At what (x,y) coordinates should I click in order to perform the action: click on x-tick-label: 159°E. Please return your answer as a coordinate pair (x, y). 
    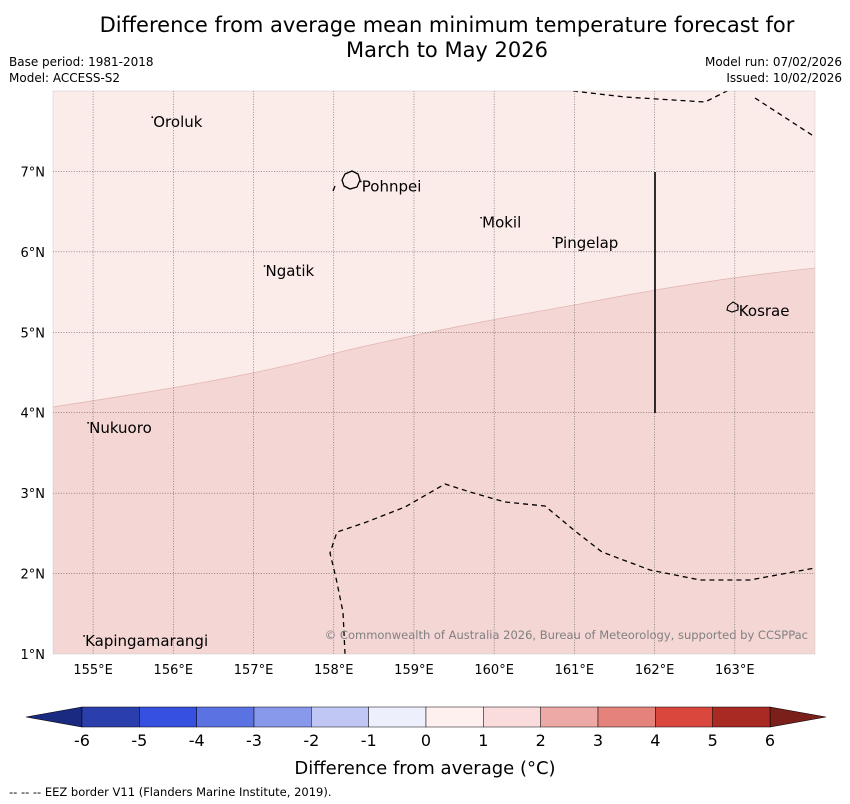
    Looking at the image, I should click on (414, 670).